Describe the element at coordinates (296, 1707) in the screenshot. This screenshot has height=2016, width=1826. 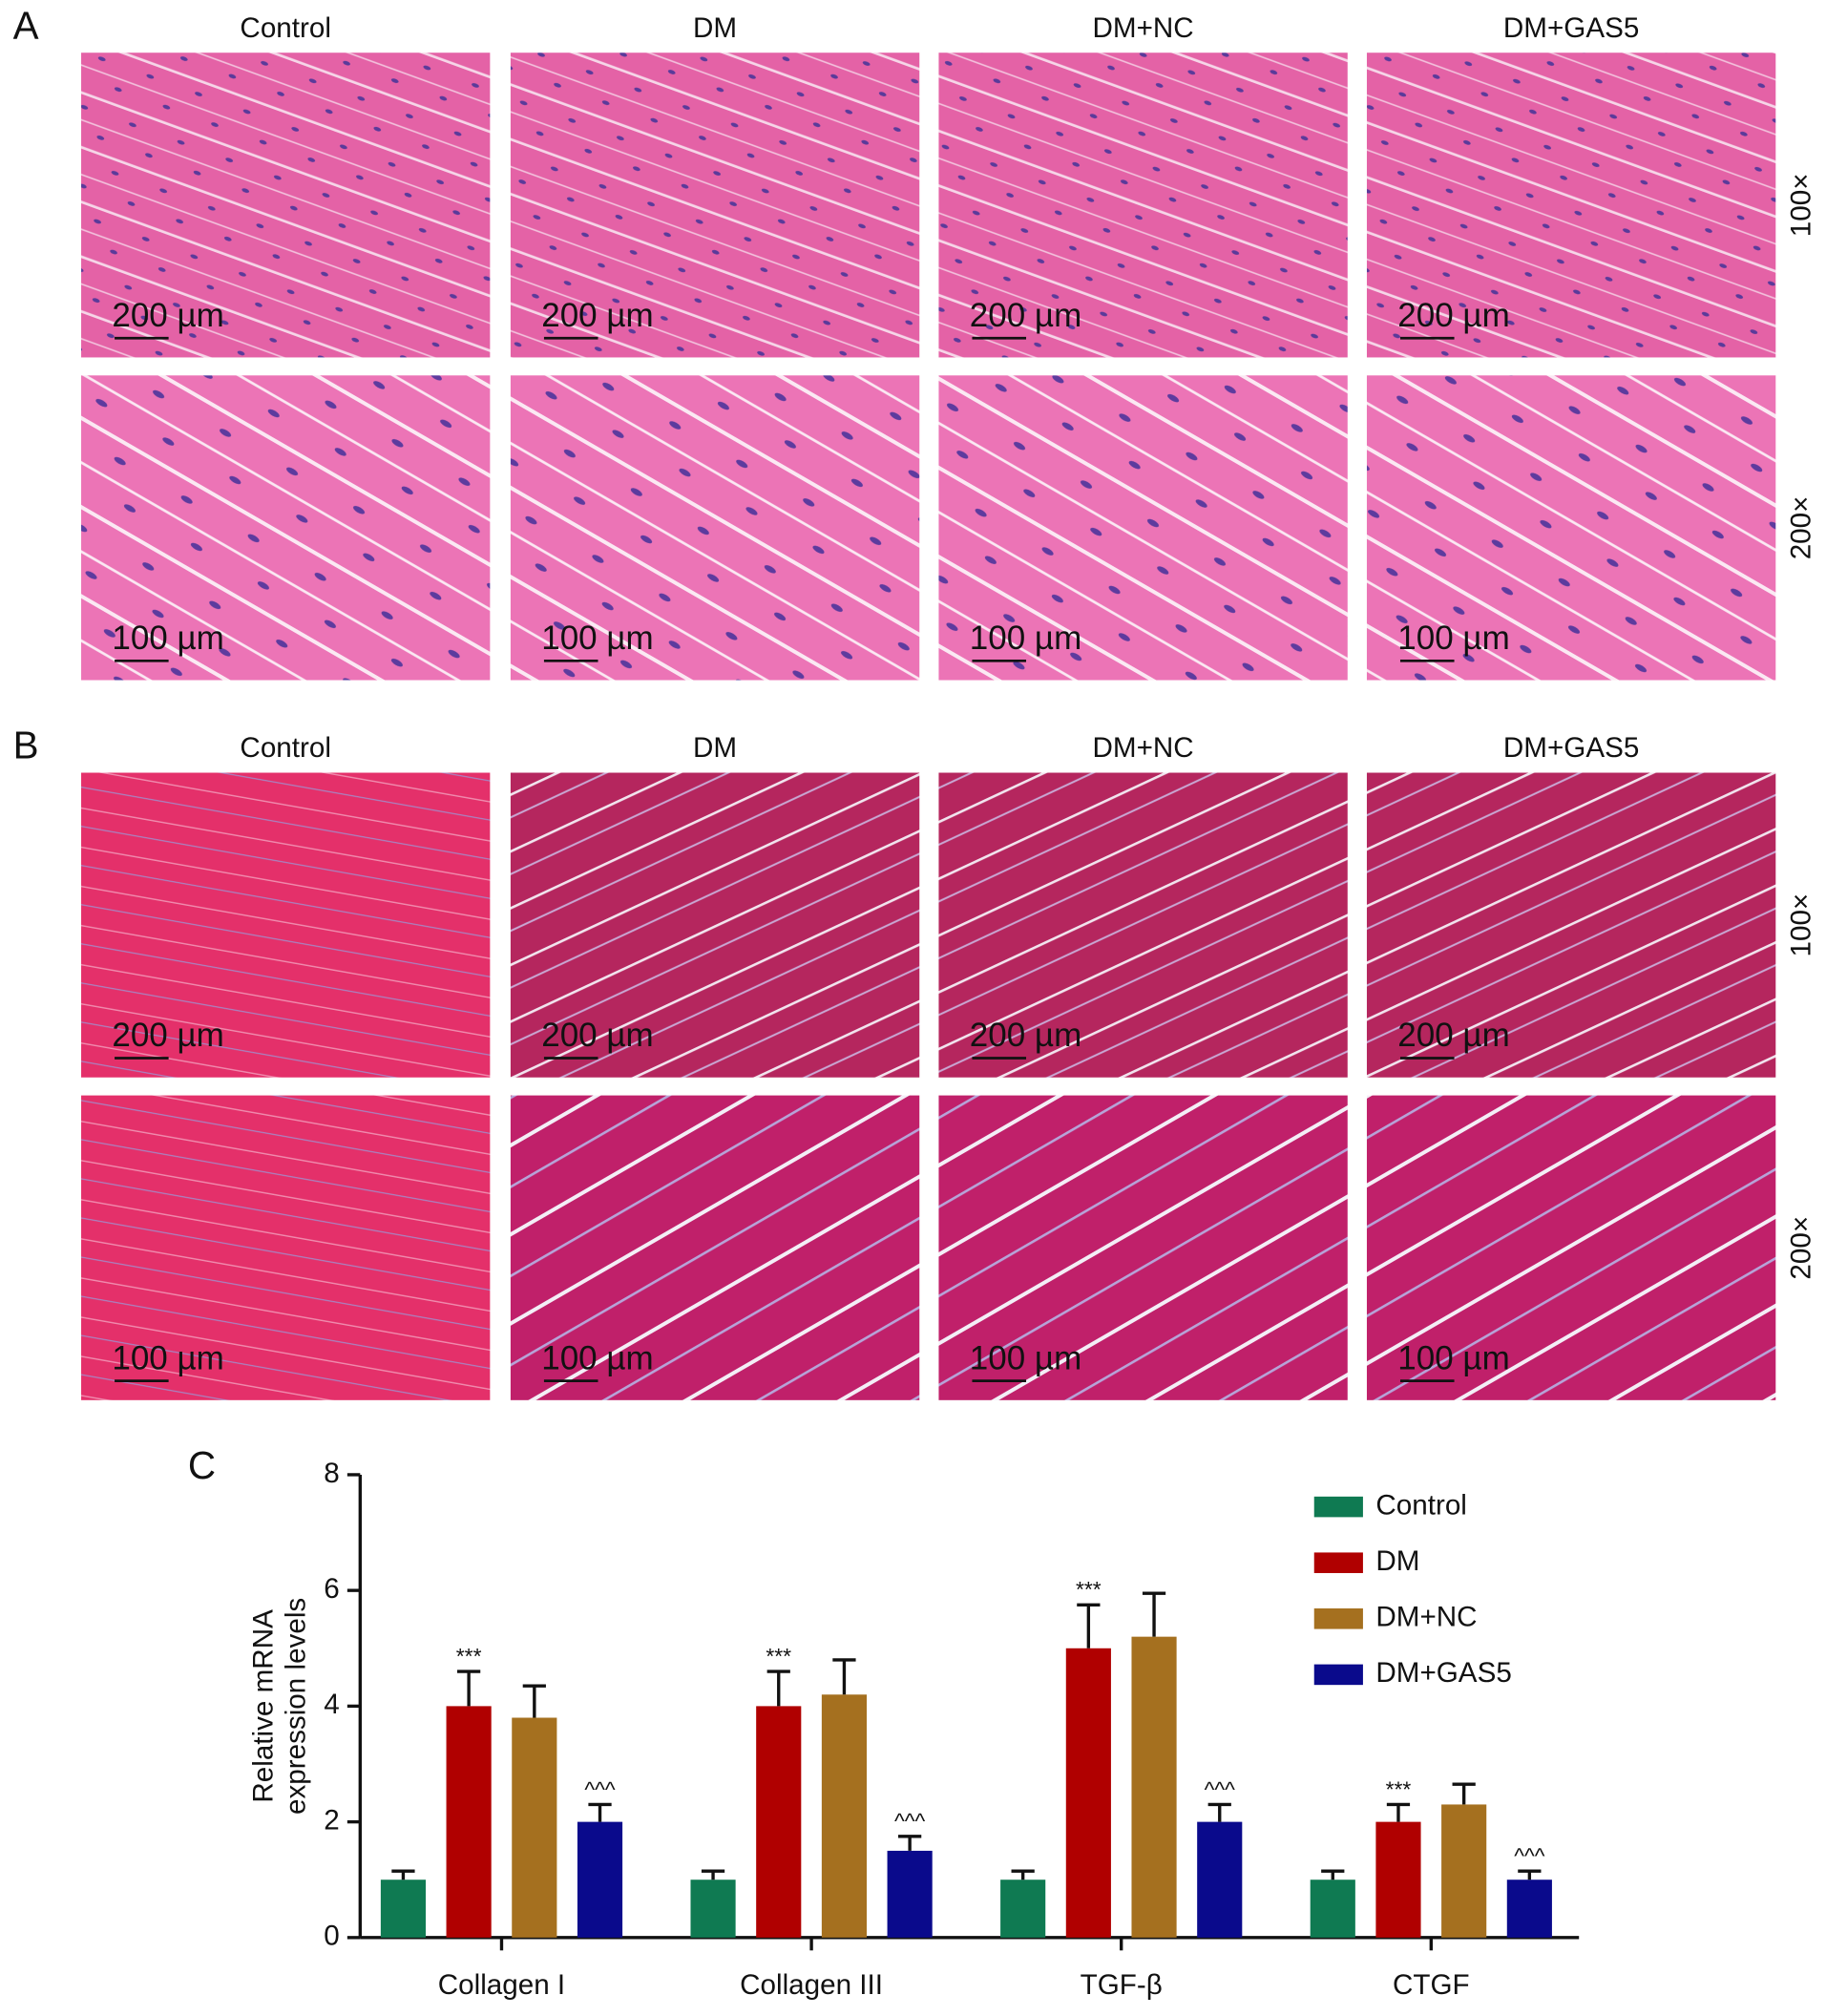
I see `y-axis-label-line: expression levels` at that location.